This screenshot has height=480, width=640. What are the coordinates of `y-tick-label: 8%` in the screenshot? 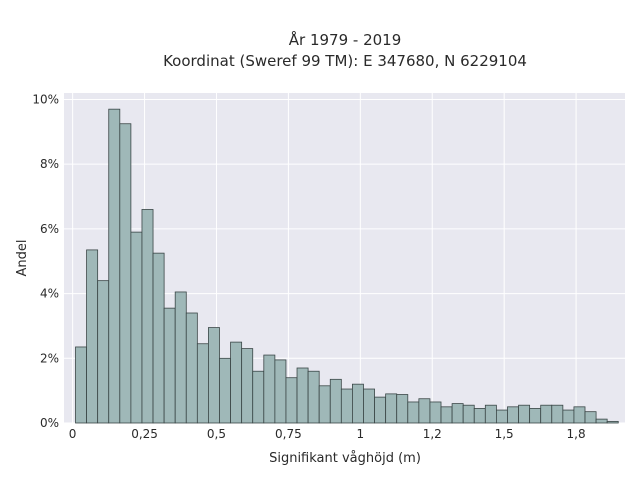 It's located at (49, 164).